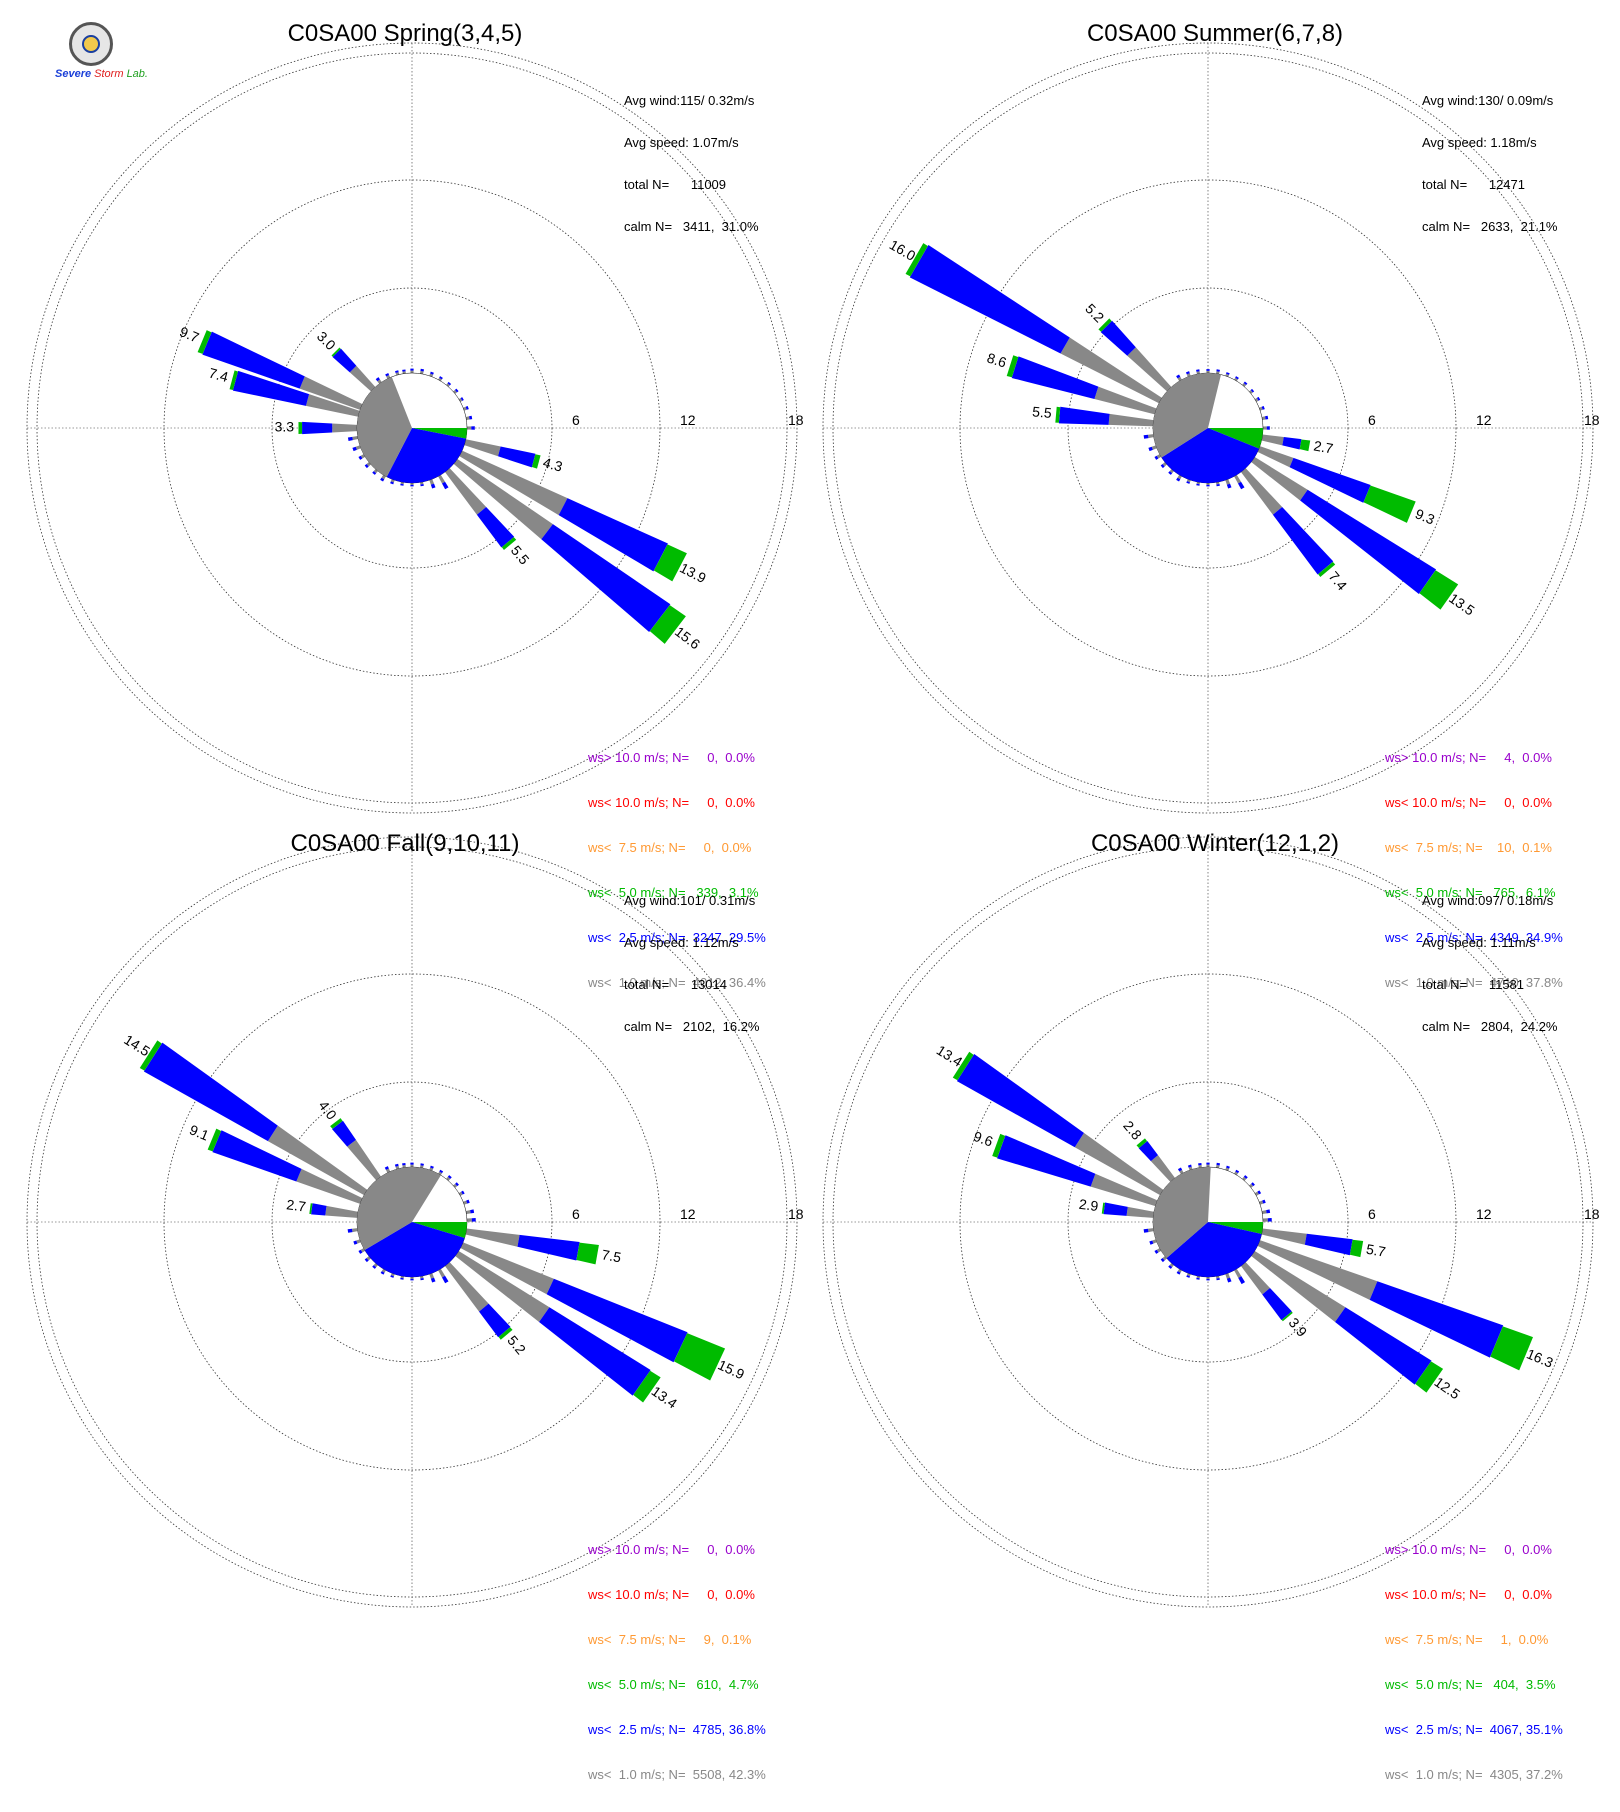 This screenshot has height=1812, width=1620. Describe the element at coordinates (1474, 1774) in the screenshot. I see `legend-row: ws< 1.0 m/s; N= 4305, 37.2%` at that location.